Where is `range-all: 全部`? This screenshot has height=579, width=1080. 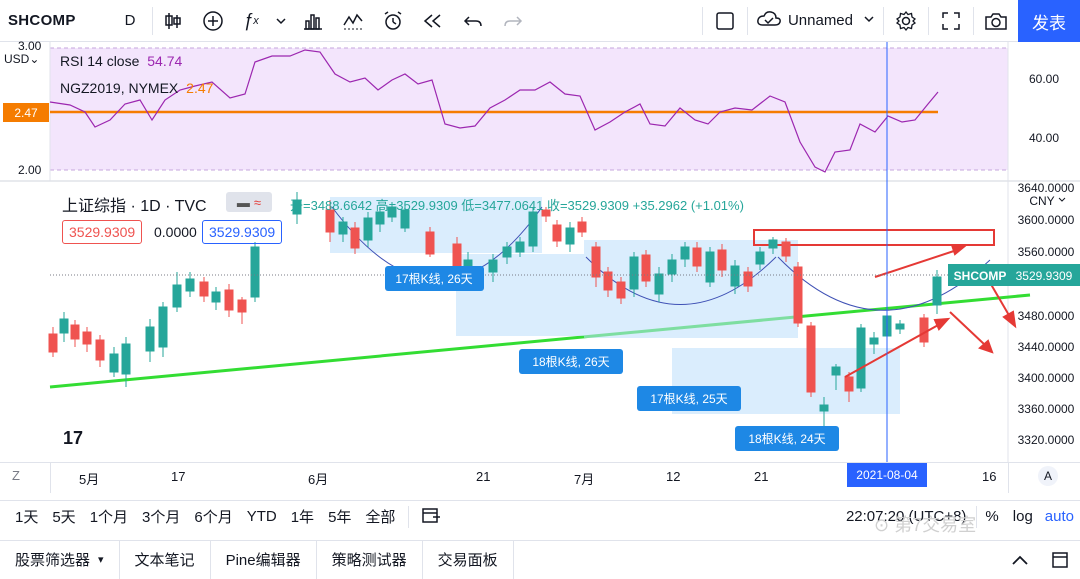
range-all: 全部 is located at coordinates (380, 517).